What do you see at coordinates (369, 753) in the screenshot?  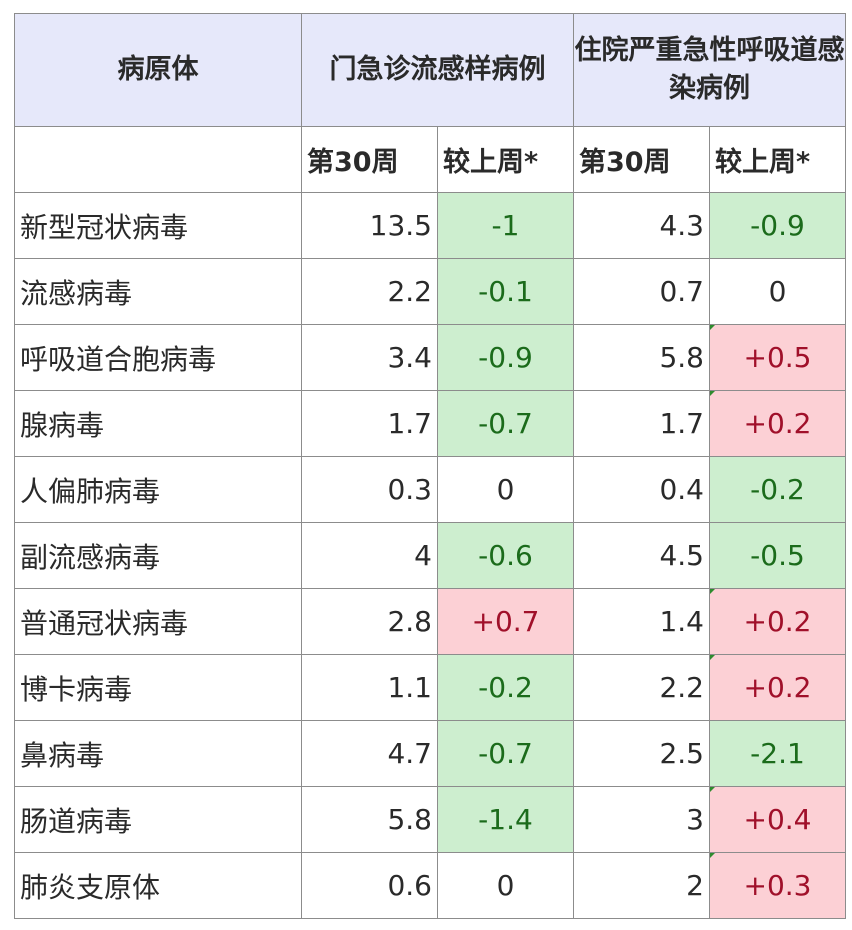 I see `op-week-cell: 4.7` at bounding box center [369, 753].